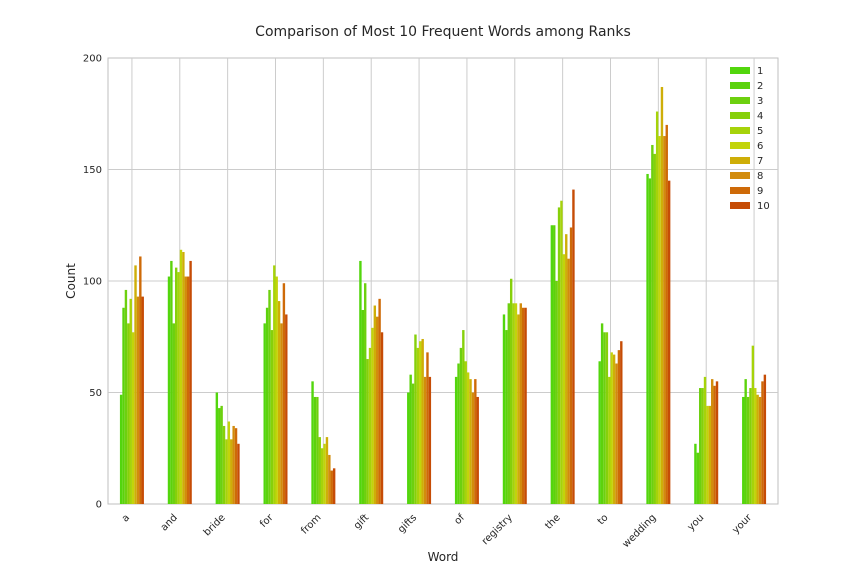 The height and width of the screenshot is (576, 864). What do you see at coordinates (760, 116) in the screenshot?
I see `legend-label-4: 4` at bounding box center [760, 116].